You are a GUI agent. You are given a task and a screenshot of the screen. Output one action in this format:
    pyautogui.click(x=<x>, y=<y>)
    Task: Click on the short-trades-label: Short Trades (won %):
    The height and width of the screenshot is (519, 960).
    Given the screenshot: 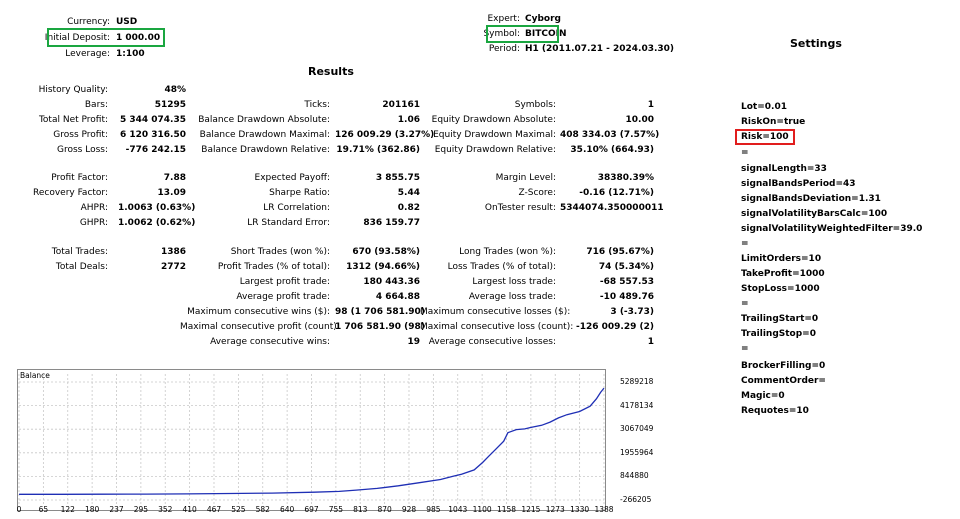 What is the action you would take?
    pyautogui.click(x=280, y=252)
    